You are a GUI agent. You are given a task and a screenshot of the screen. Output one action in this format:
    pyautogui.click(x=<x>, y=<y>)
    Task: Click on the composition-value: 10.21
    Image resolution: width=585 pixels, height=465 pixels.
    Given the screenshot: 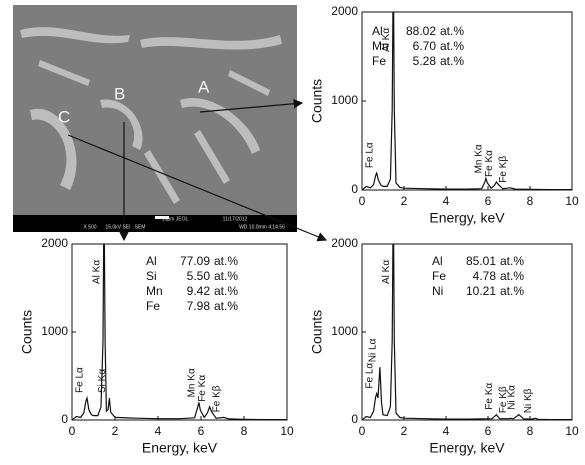 What is the action you would take?
    pyautogui.click(x=481, y=291)
    